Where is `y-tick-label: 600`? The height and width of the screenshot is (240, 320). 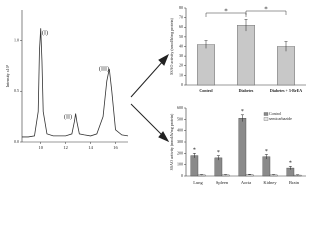 y-tick-label: 600 is located at coordinates (180, 107).